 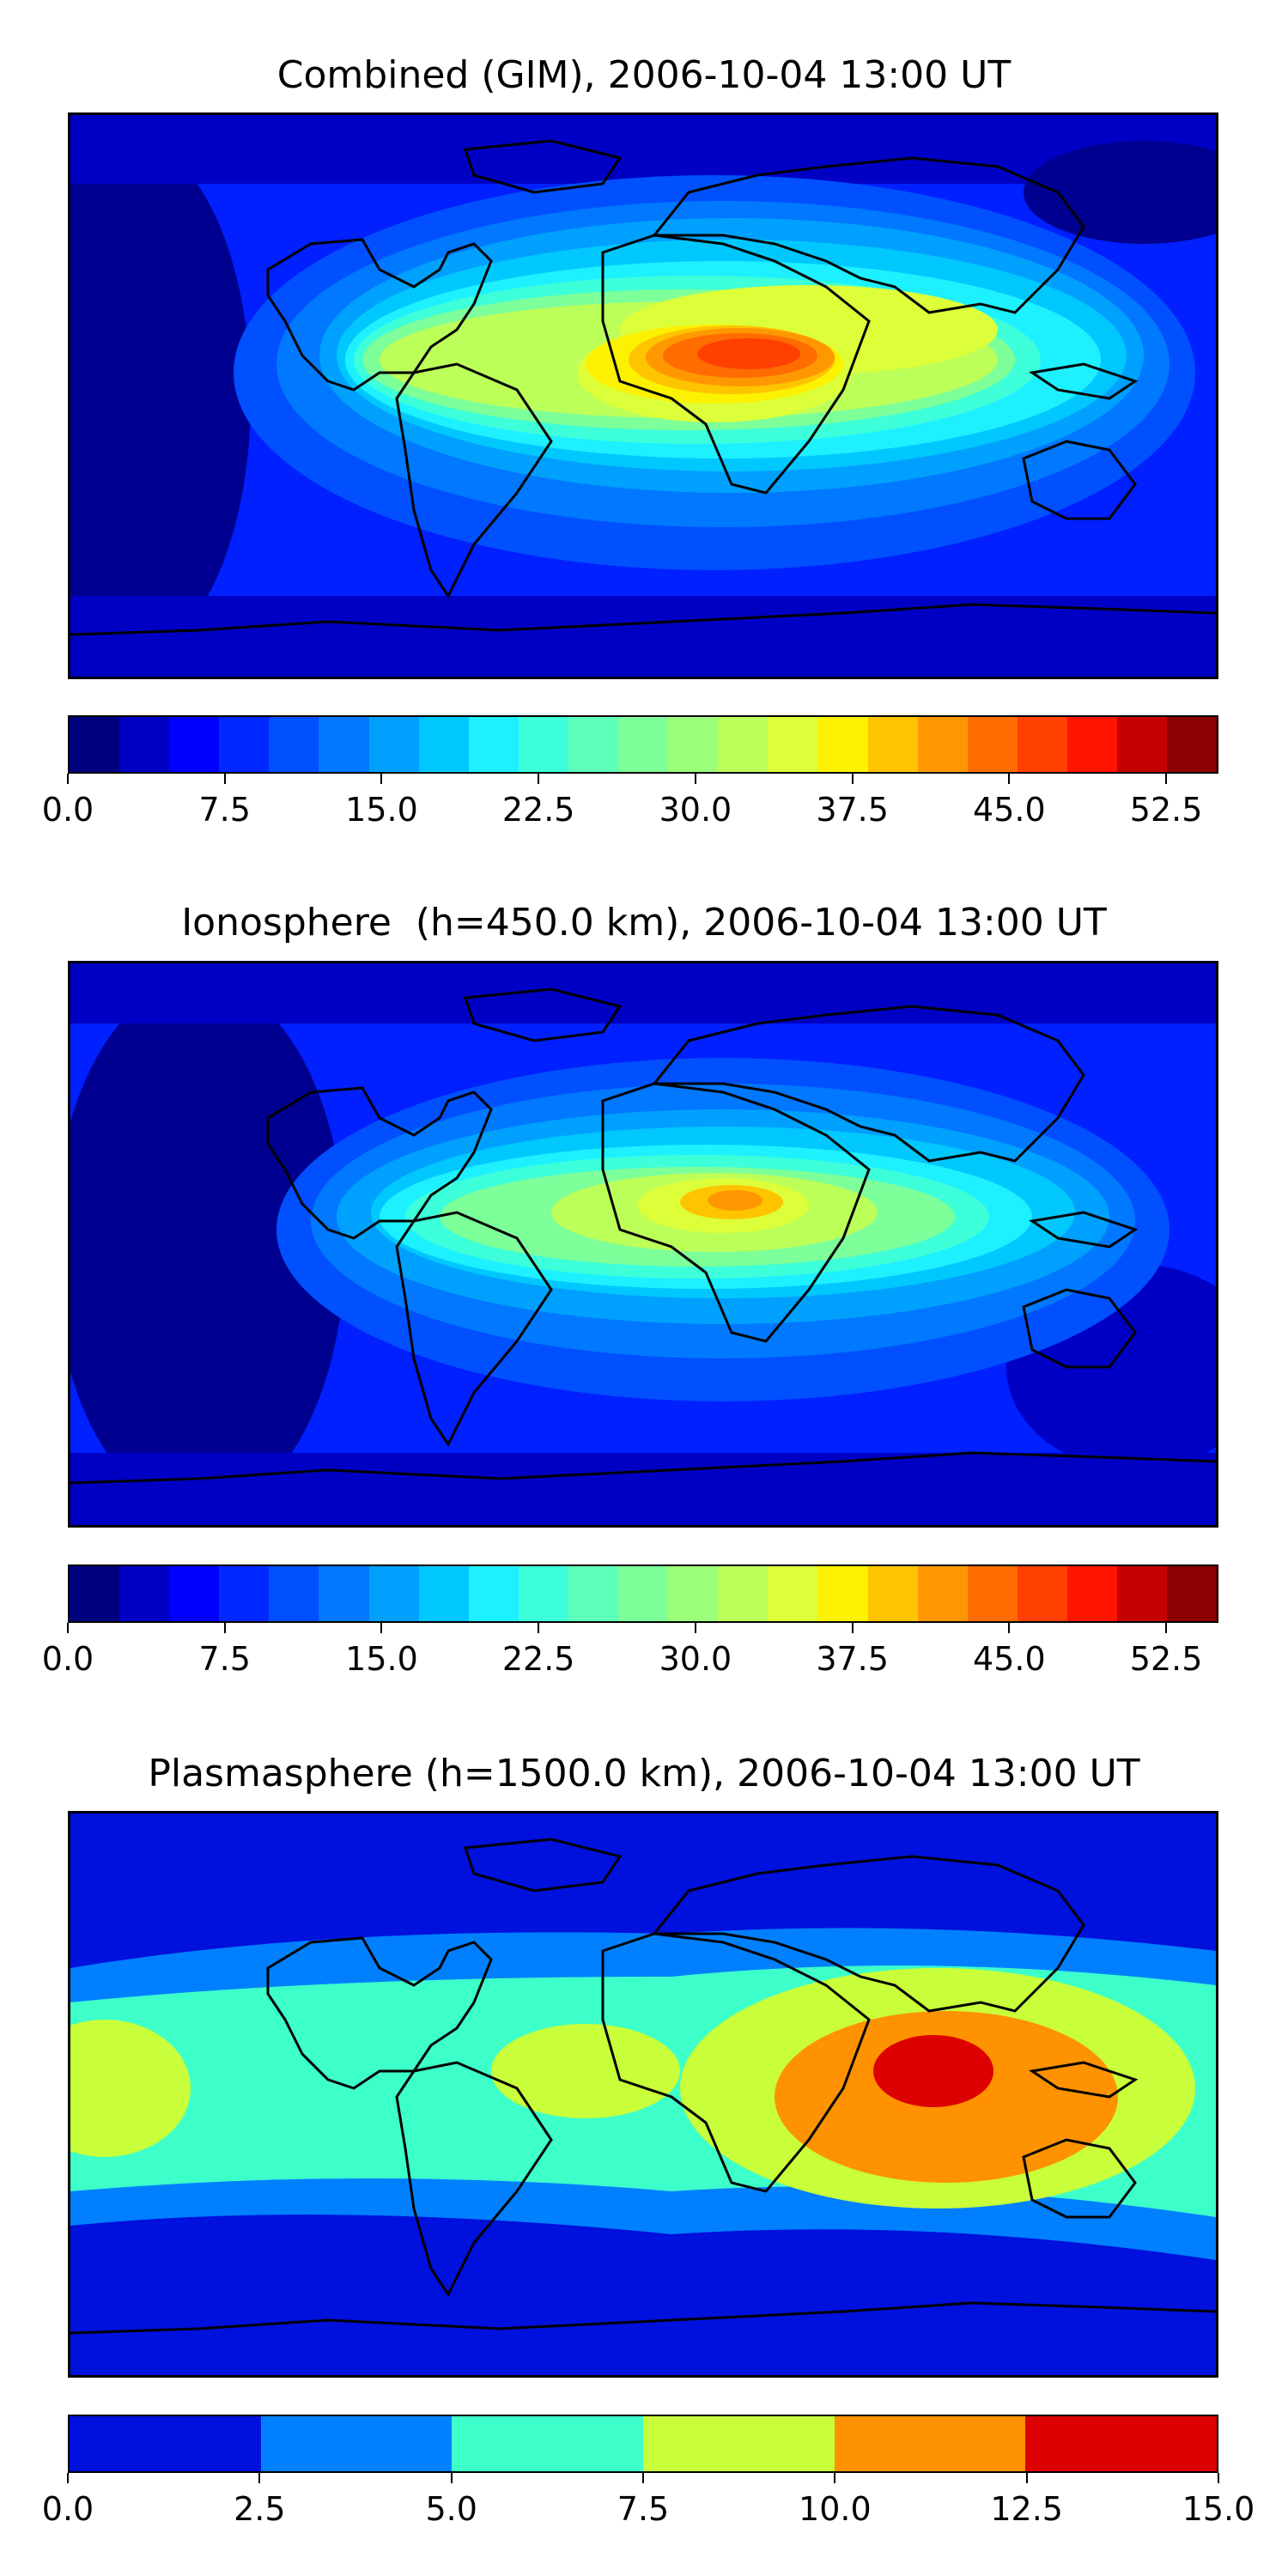 I want to click on colorbar-tick-label: 5.0, so click(x=451, y=2509).